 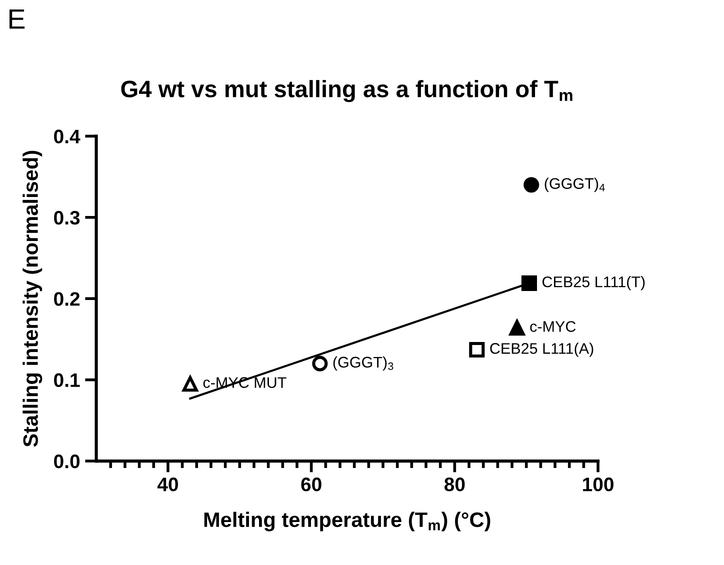 I want to click on y-tick-label: 0.0, so click(x=67, y=461).